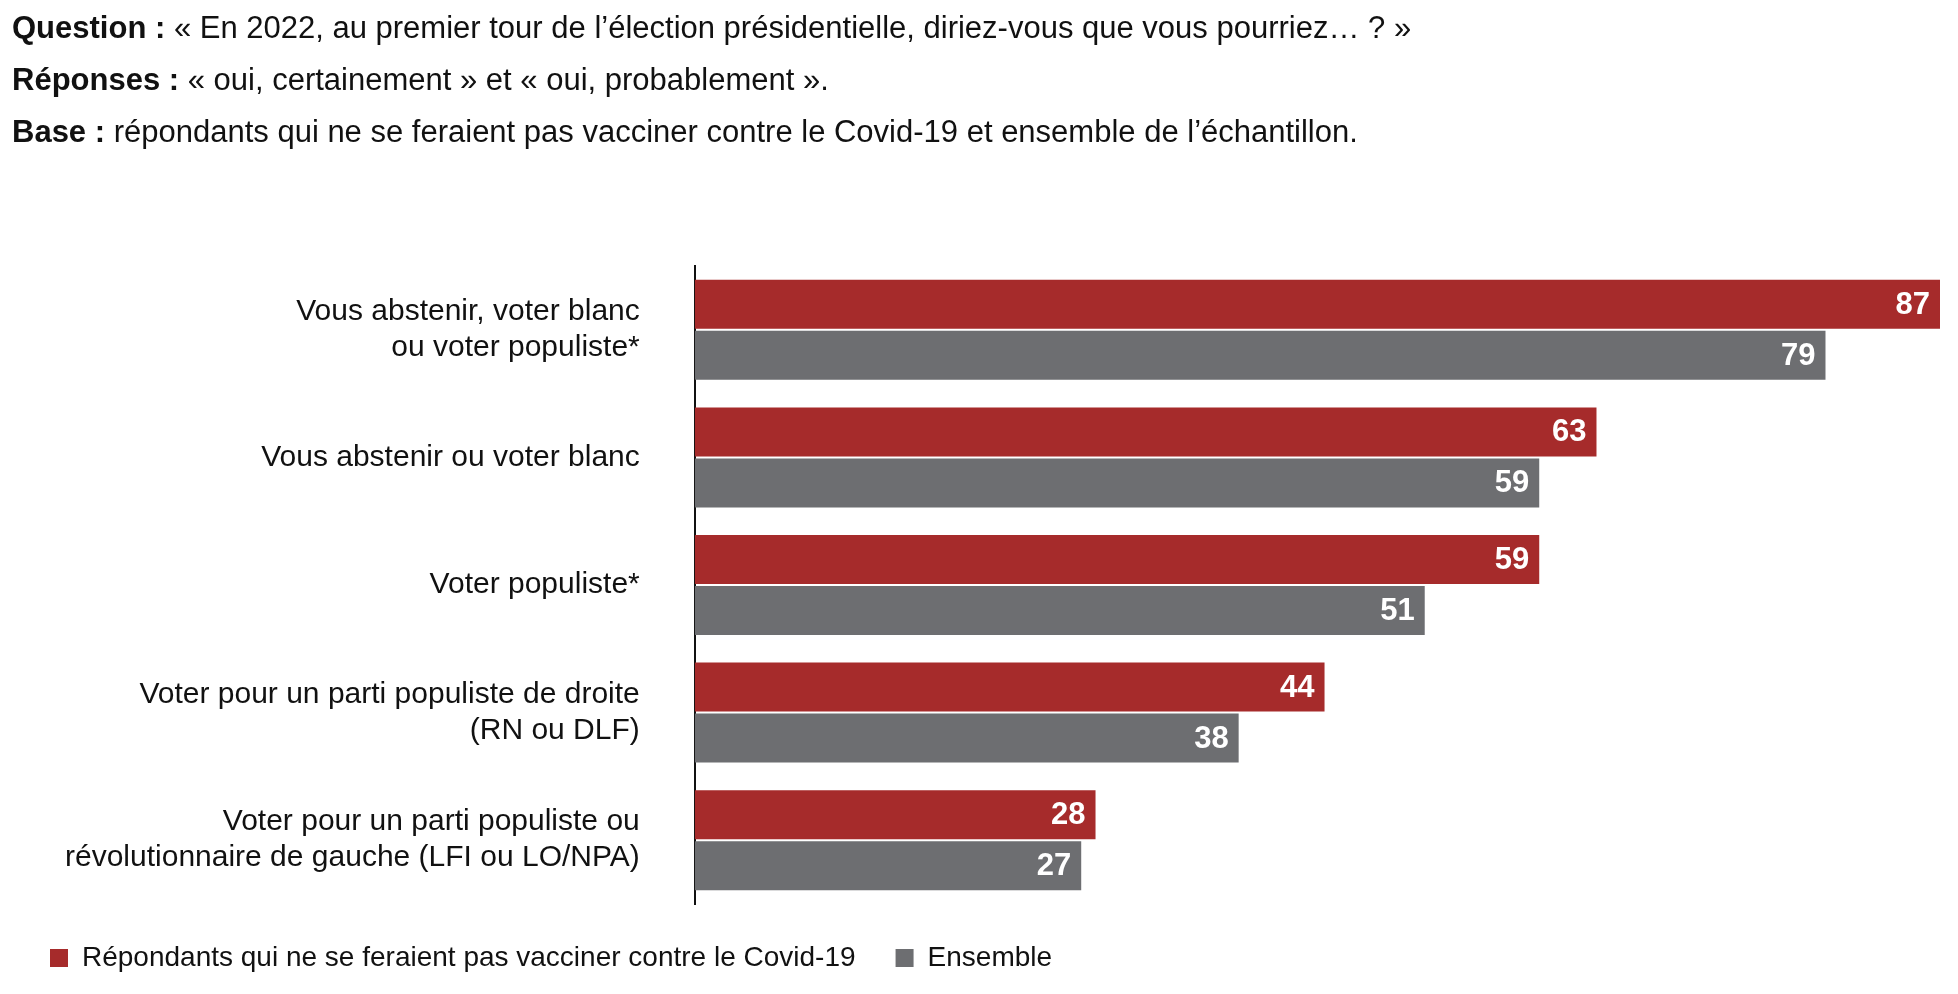 The image size is (1958, 994). Describe the element at coordinates (389, 710) in the screenshot. I see `y-tick-label: Voter pour un parti populiste de droite (RN ou DLF)` at that location.